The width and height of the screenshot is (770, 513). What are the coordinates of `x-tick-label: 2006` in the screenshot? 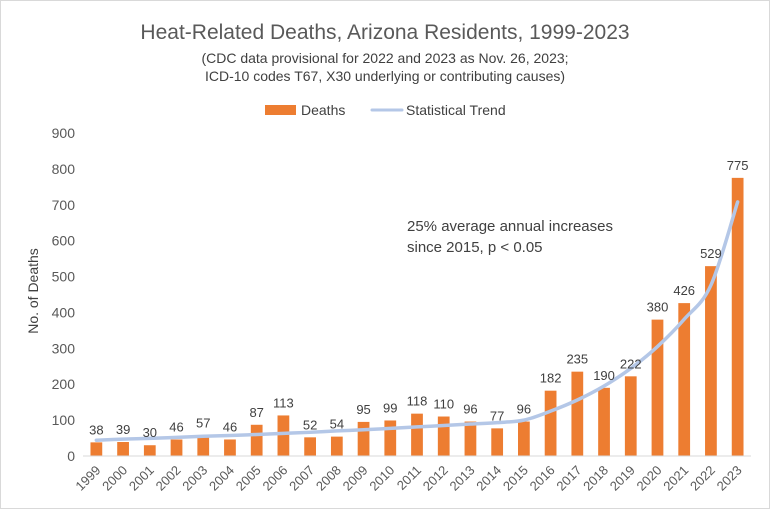 It's located at (274, 478).